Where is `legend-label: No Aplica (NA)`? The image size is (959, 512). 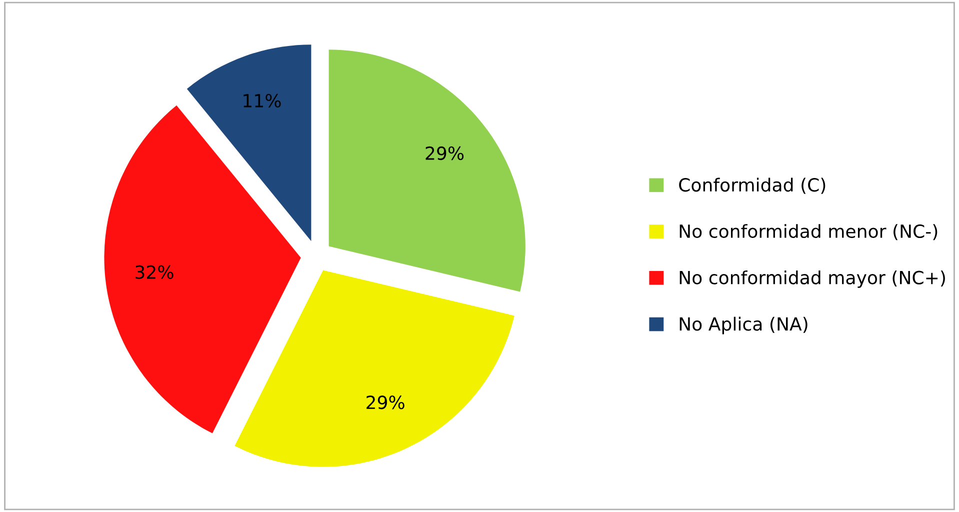 legend-label: No Aplica (NA) is located at coordinates (744, 325).